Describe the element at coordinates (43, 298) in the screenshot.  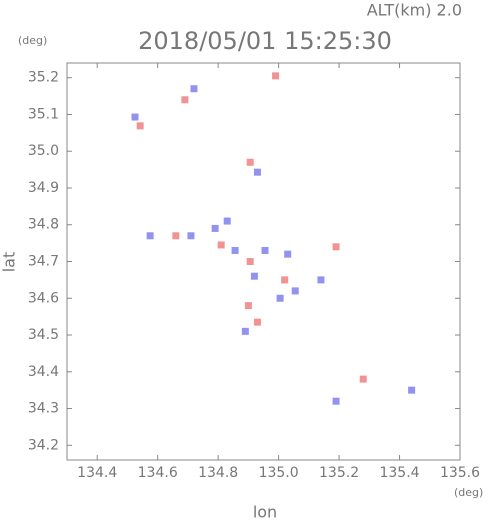
I see `y-tick-label: 34.6` at that location.